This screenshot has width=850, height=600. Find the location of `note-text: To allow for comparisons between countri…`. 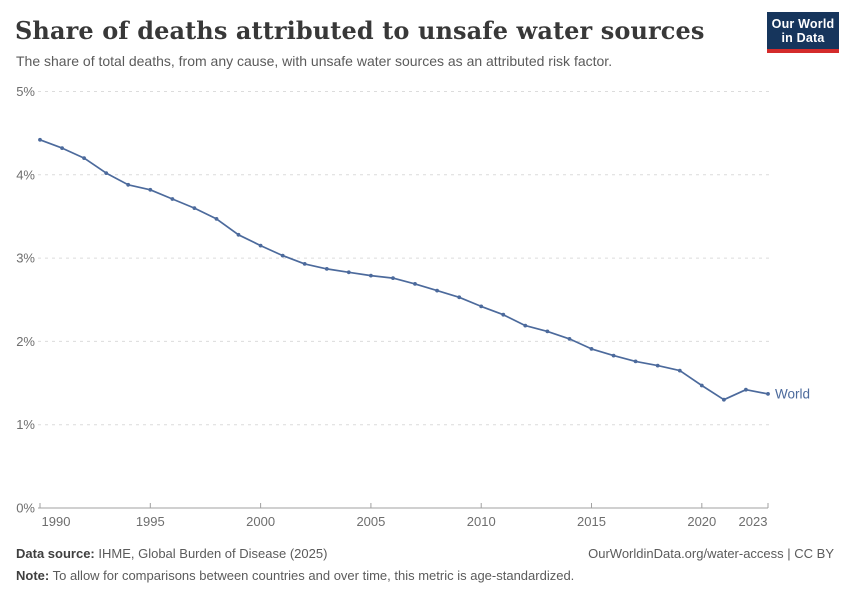

note-text: To allow for comparisons between countri… is located at coordinates (312, 575).